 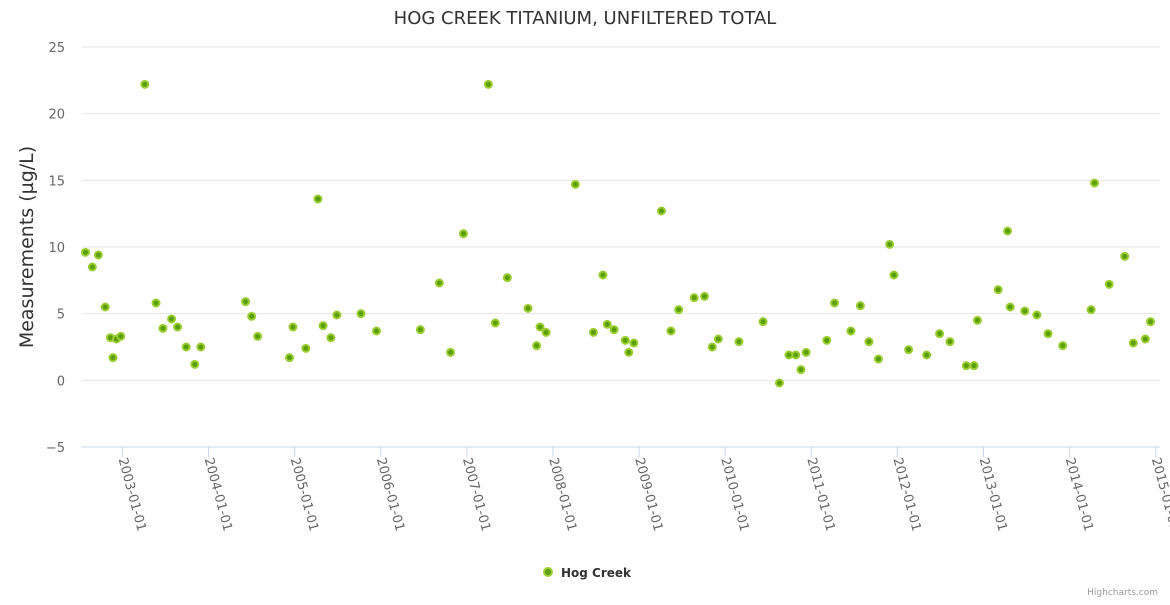 I want to click on legend-marker-icon, so click(x=548, y=572).